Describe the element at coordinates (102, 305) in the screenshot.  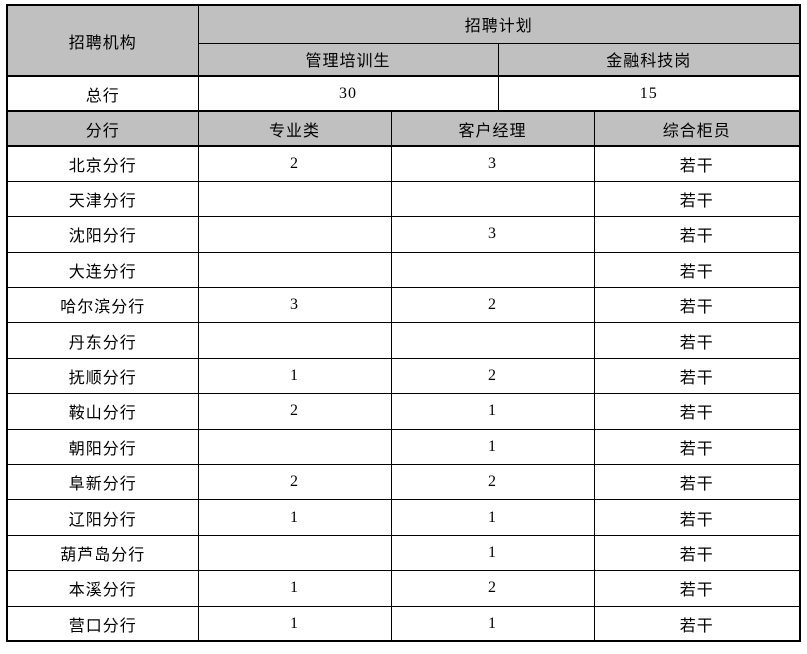
I see `branch-name-cell: 哈尔滨分行` at that location.